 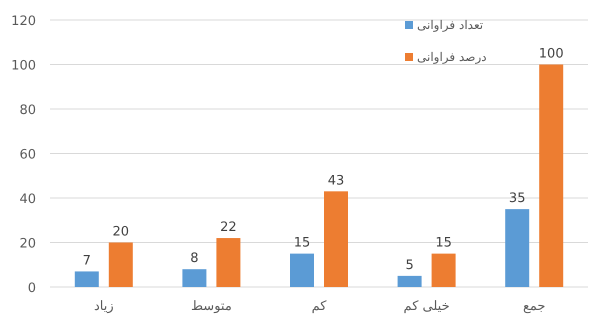 I want to click on y-tick-label: 60, so click(x=27, y=155).